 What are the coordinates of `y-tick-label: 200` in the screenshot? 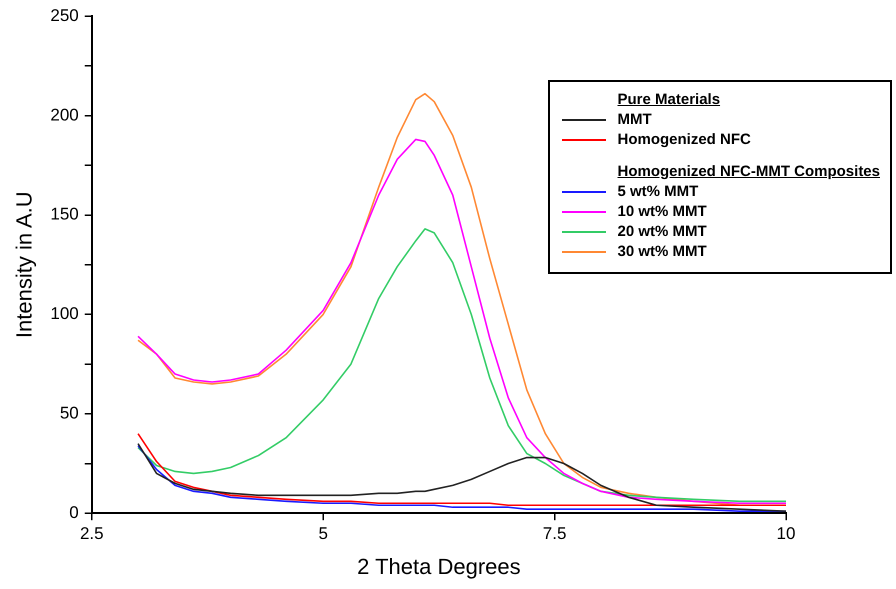 It's located at (64, 114).